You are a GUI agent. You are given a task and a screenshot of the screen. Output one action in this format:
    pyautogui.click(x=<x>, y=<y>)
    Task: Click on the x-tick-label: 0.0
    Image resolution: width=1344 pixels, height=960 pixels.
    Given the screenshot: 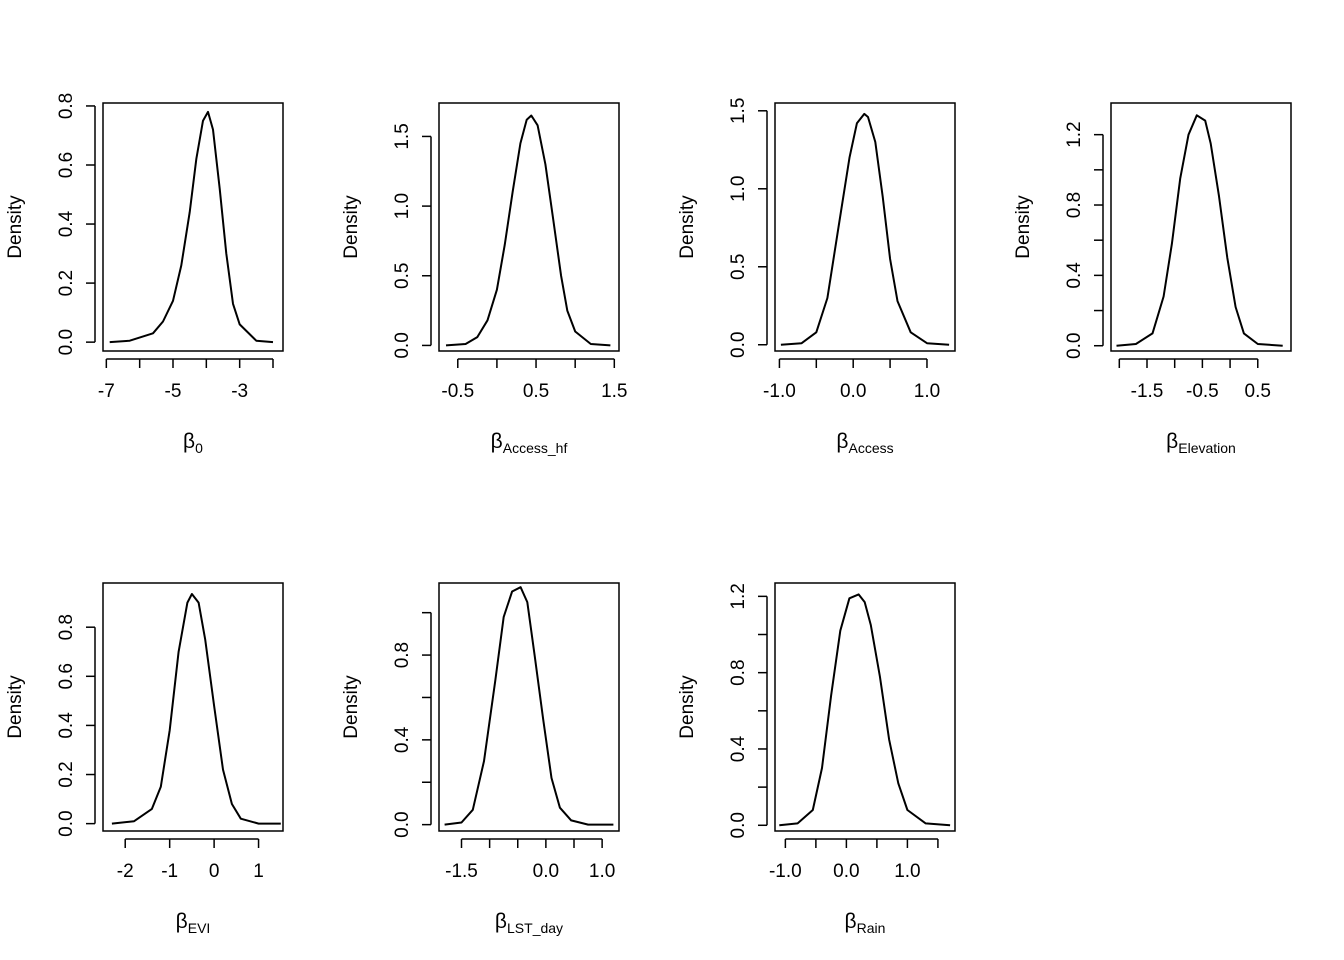 What is the action you would take?
    pyautogui.click(x=853, y=391)
    